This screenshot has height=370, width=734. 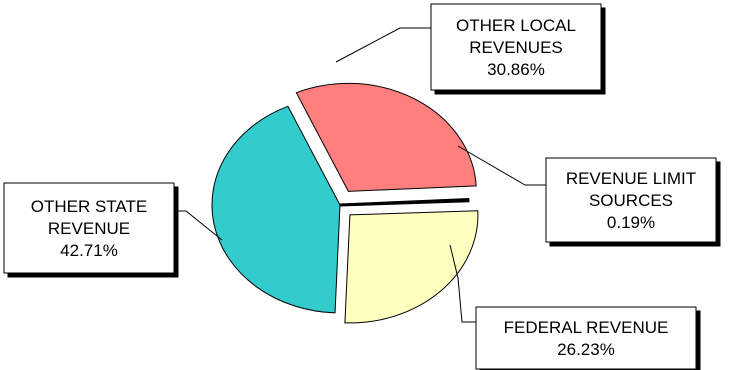 I want to click on value-label-revenue-limit: 0.19%, so click(x=631, y=222).